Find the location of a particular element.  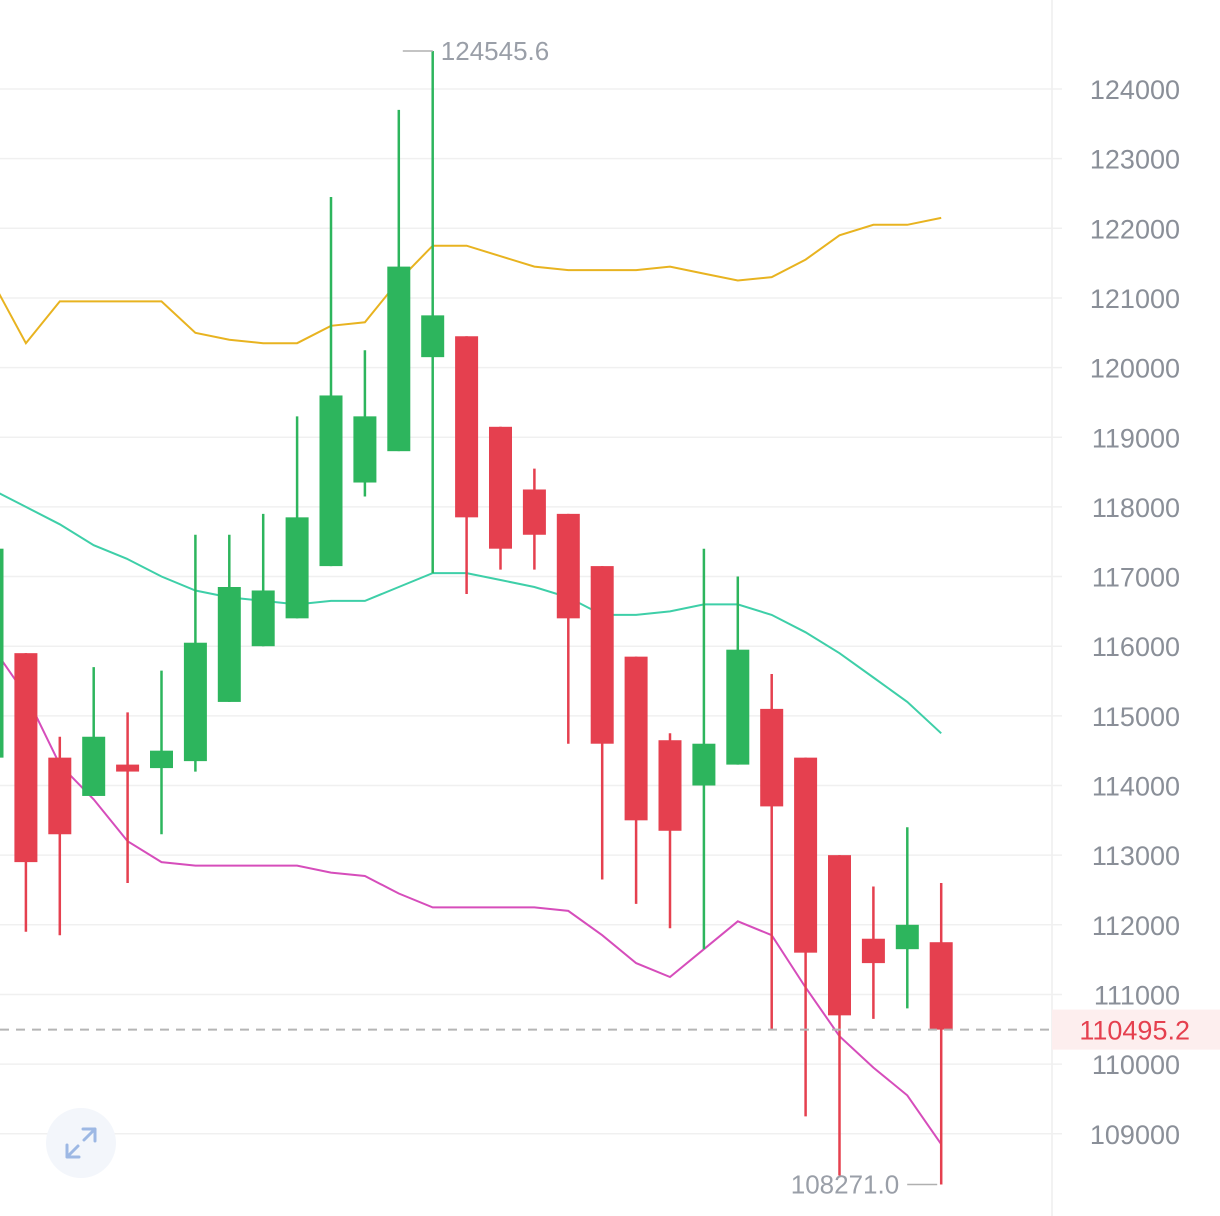

last-price-label: 110495.2 is located at coordinates (1134, 1031).